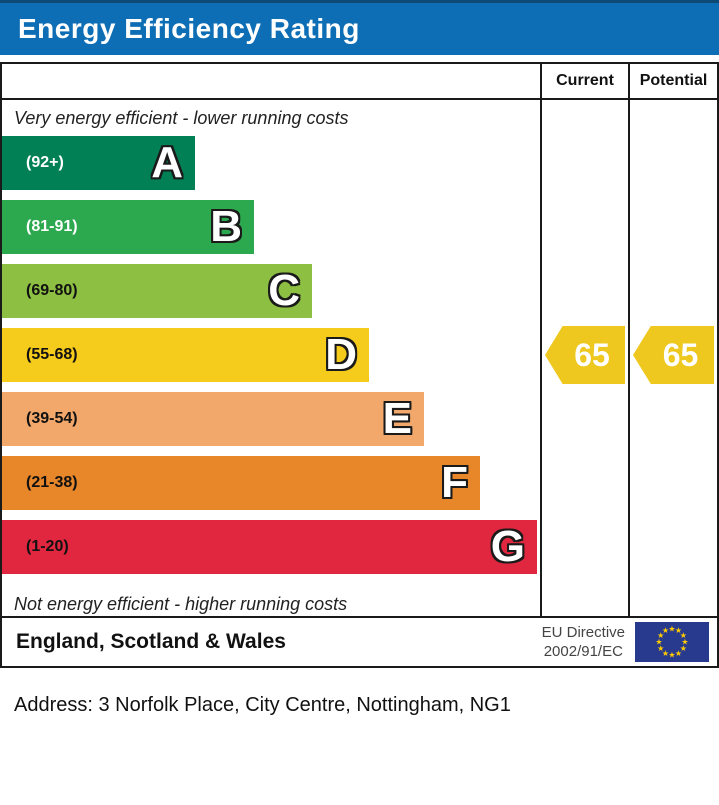 This screenshot has width=719, height=805. I want to click on current-column: 65, so click(586, 358).